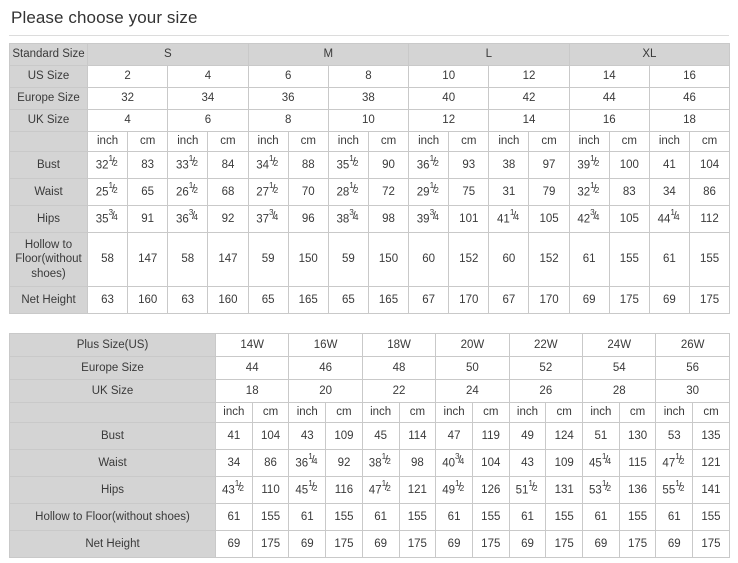  I want to click on cell-bust-2: 43, so click(307, 436).